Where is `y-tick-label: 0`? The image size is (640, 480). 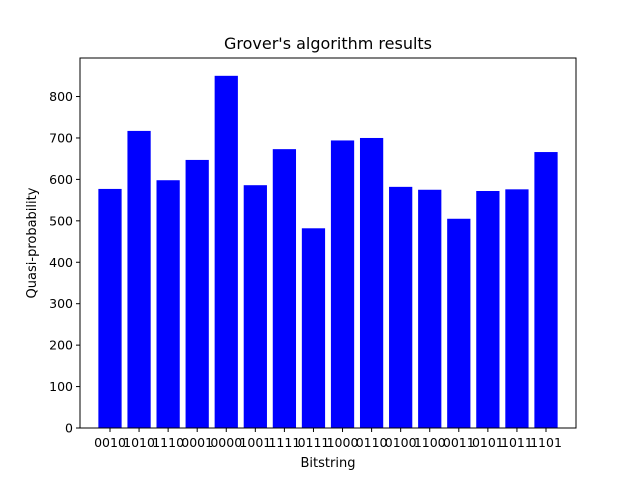
y-tick-label: 0 is located at coordinates (69, 428).